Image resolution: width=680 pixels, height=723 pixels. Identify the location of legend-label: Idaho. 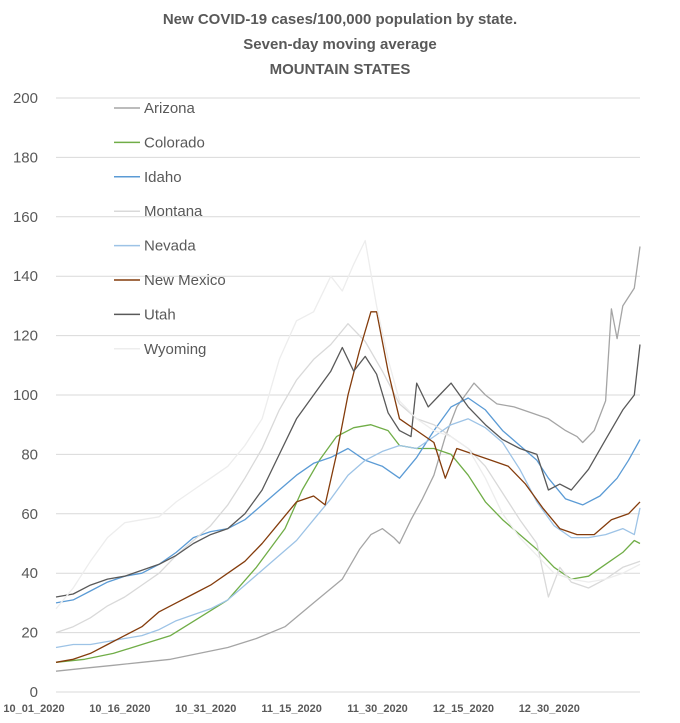
(163, 177).